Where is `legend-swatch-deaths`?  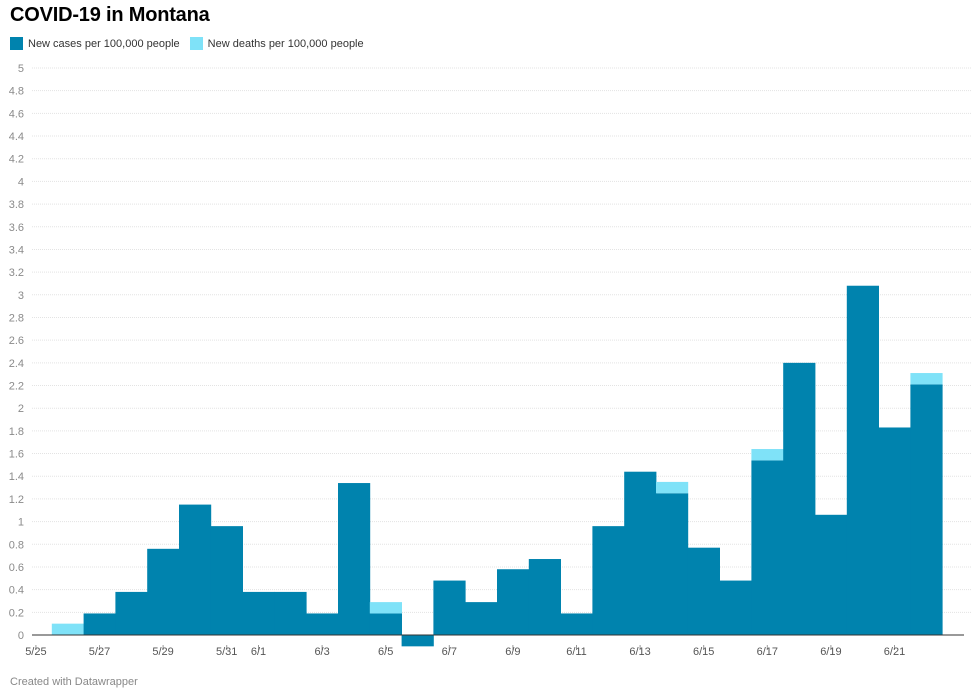 legend-swatch-deaths is located at coordinates (196, 43).